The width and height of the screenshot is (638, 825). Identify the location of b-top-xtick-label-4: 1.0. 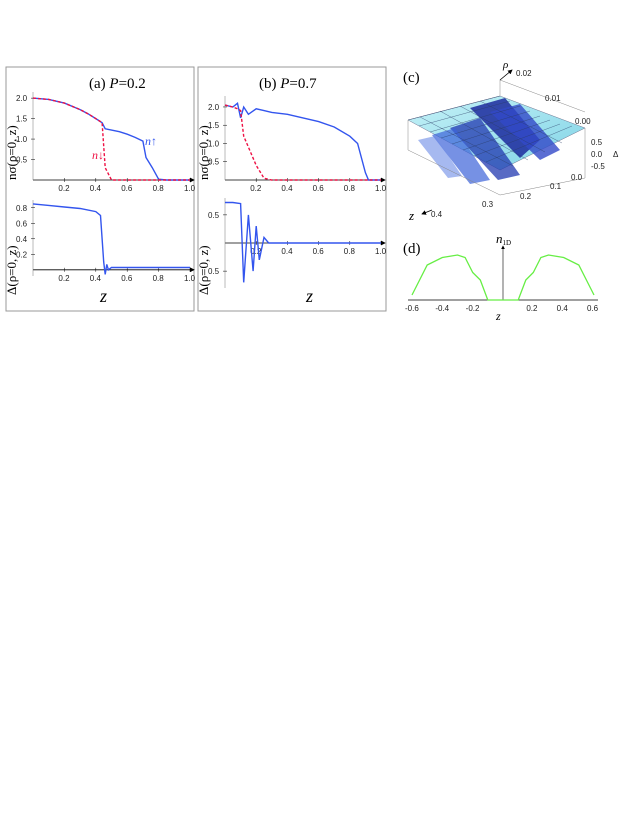
(381, 188).